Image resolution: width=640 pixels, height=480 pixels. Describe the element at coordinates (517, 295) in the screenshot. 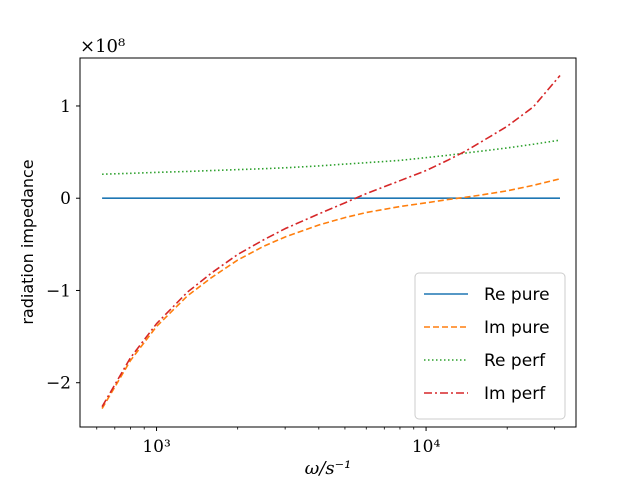

I see `legend-label-0: Re pure` at that location.